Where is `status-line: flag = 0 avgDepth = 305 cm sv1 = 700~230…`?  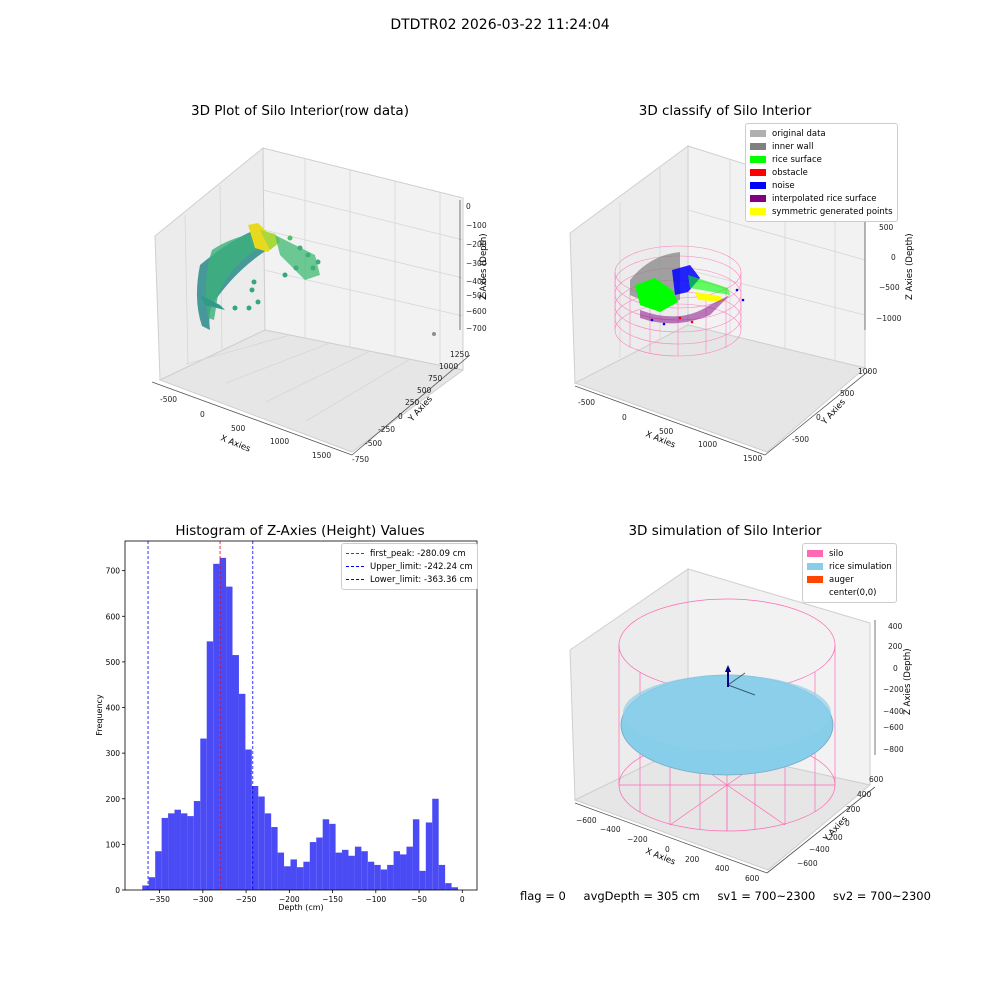 status-line: flag = 0 avgDepth = 305 cm sv1 = 700~230… is located at coordinates (725, 896).